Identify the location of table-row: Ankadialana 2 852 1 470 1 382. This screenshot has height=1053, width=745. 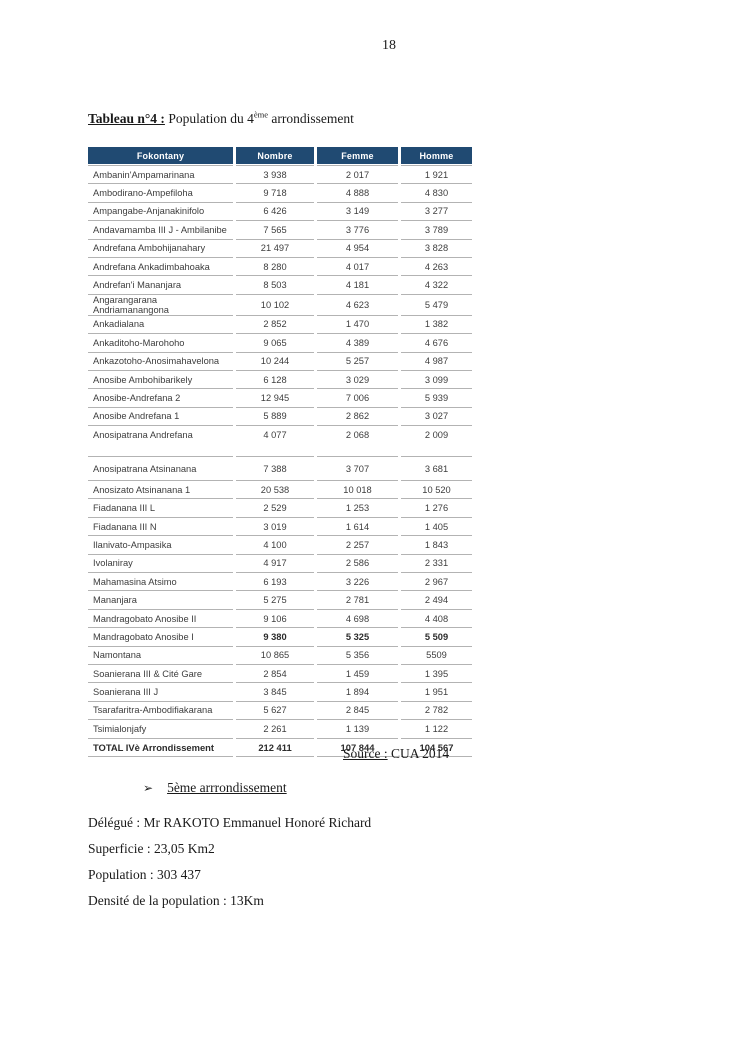
(280, 325).